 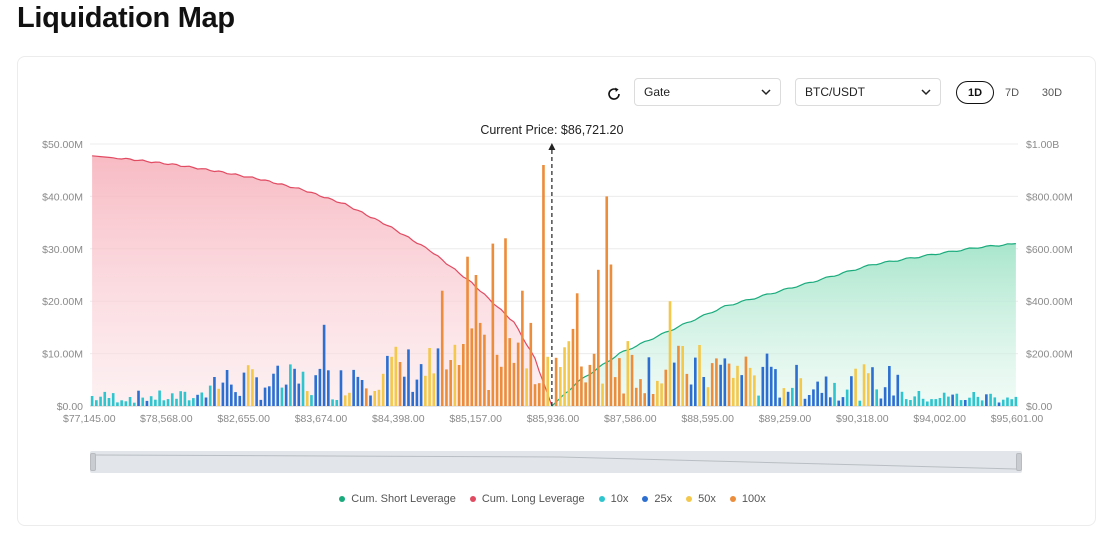 I want to click on range-slider-left-handle, so click(x=93, y=462).